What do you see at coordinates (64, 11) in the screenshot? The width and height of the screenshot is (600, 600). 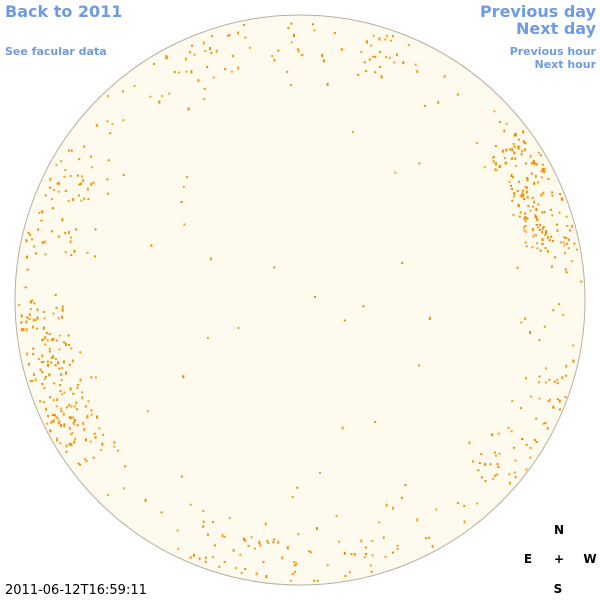 I see `back-link: Back to 2011` at bounding box center [64, 11].